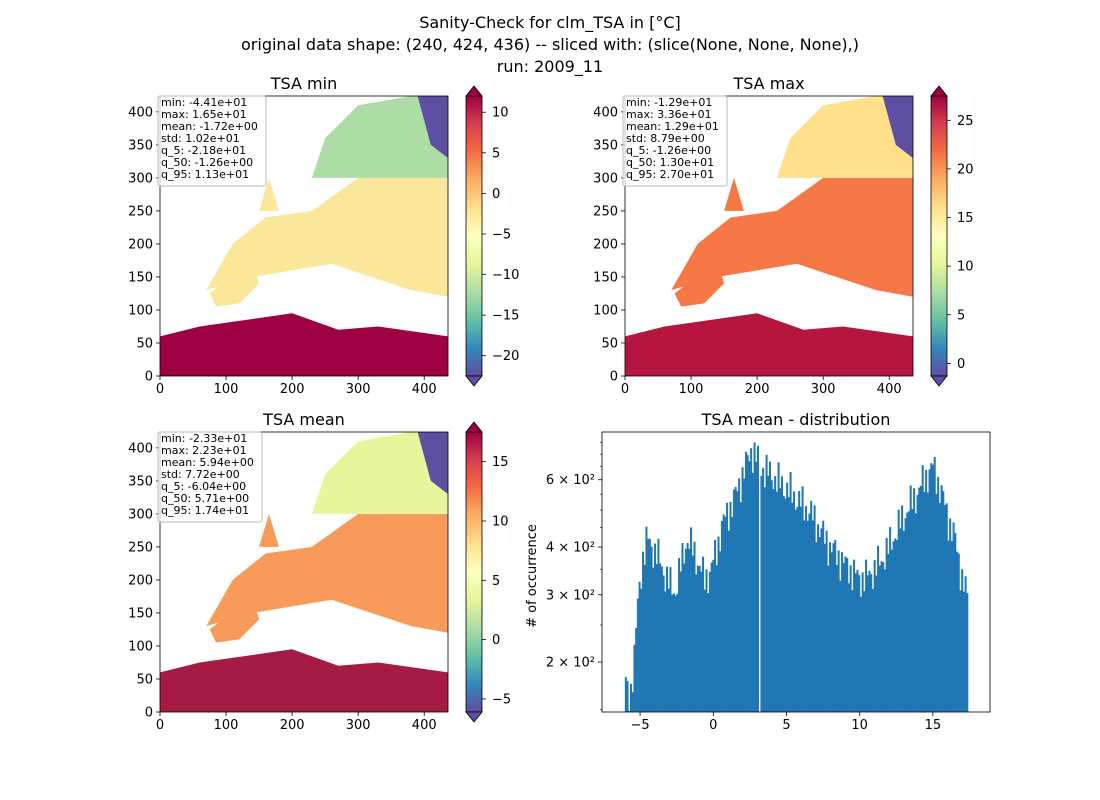 The width and height of the screenshot is (1100, 800). What do you see at coordinates (140, 211) in the screenshot?
I see `y-tick-label: 250` at bounding box center [140, 211].